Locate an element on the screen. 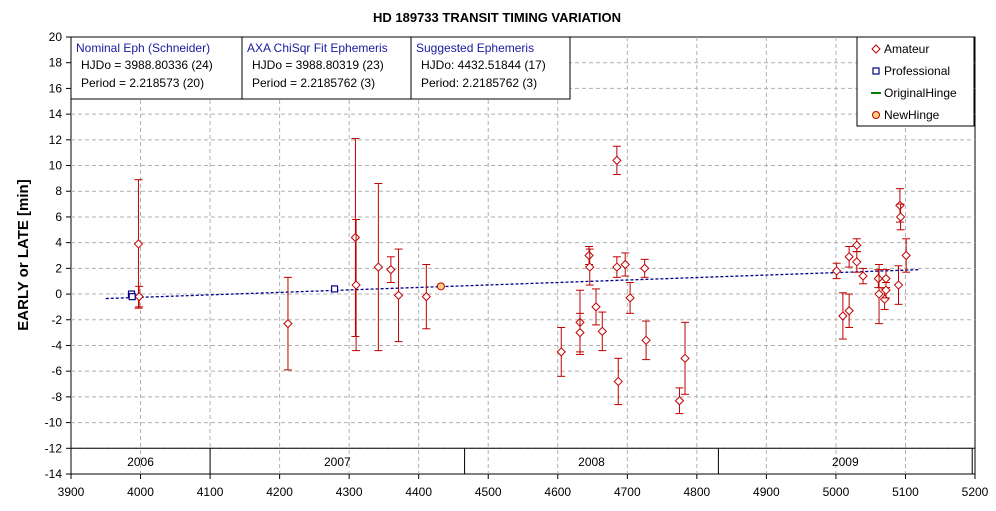 The height and width of the screenshot is (511, 996). y-tick-label: 12 is located at coordinates (56, 140).